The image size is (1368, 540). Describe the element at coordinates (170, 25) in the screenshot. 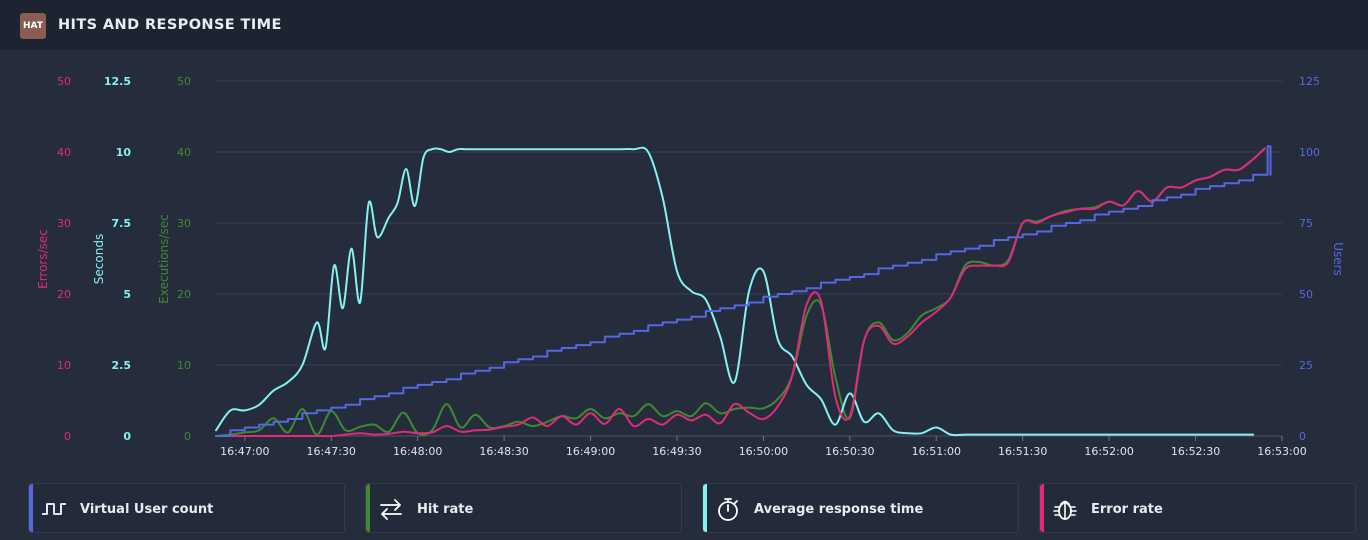

I see `page-title: HITS AND RESPONSE TIME` at that location.